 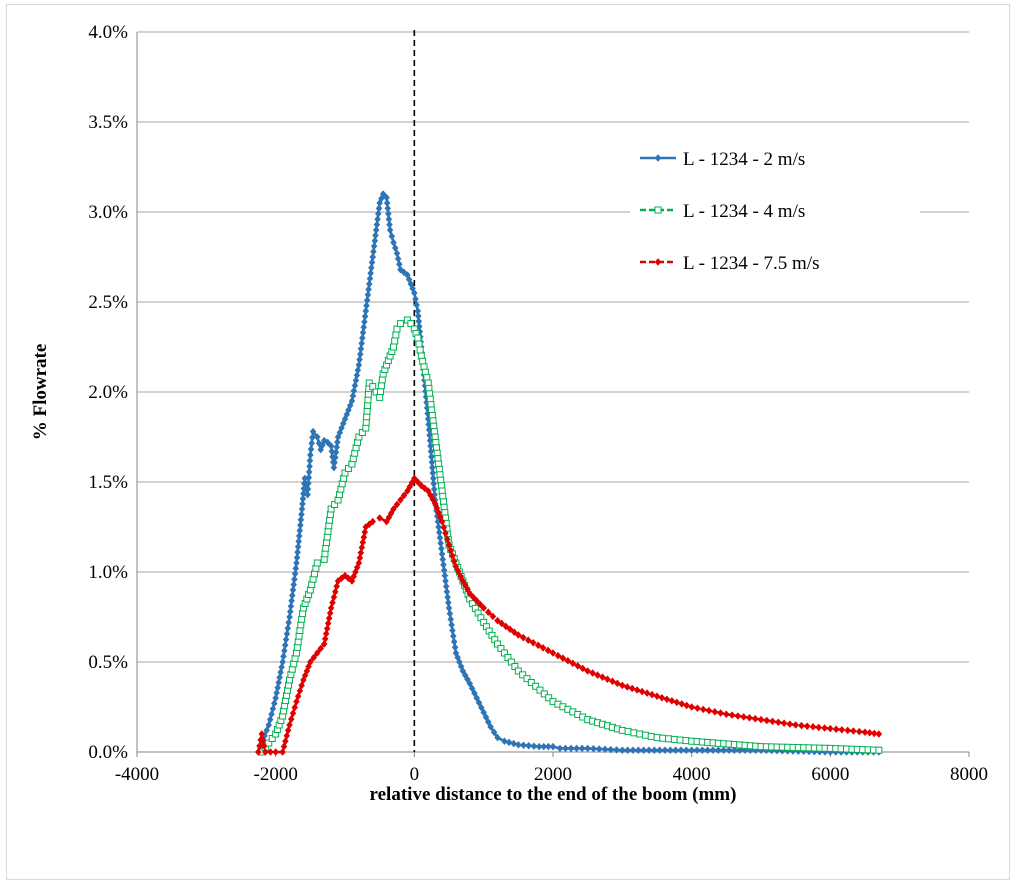 I want to click on x-tick-label: 2000, so click(x=553, y=774).